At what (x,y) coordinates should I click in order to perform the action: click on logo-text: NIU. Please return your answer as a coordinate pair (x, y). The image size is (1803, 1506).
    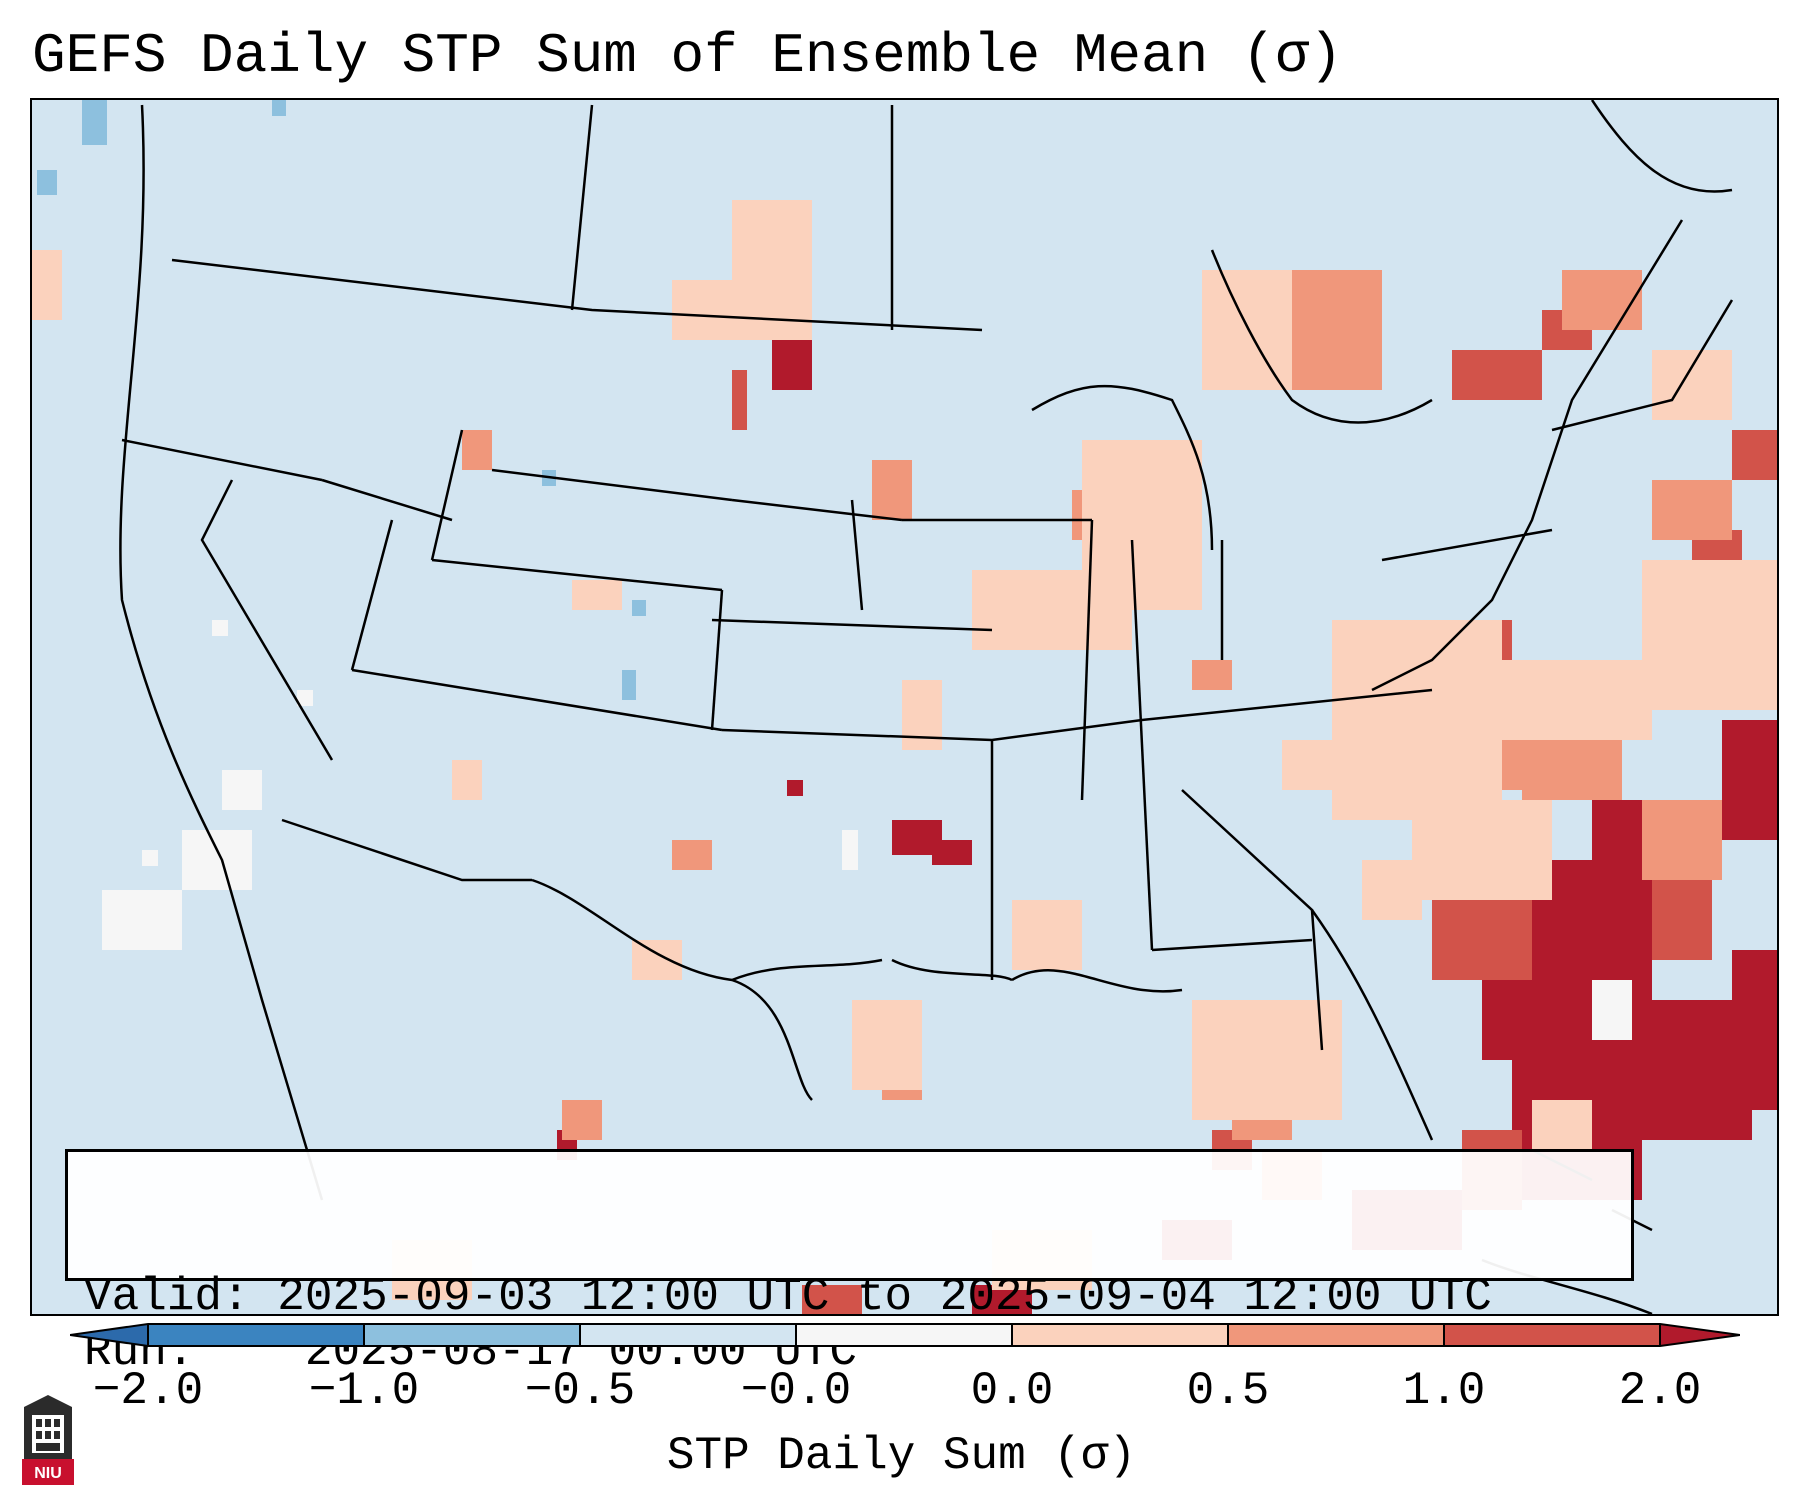
    Looking at the image, I should click on (48, 1473).